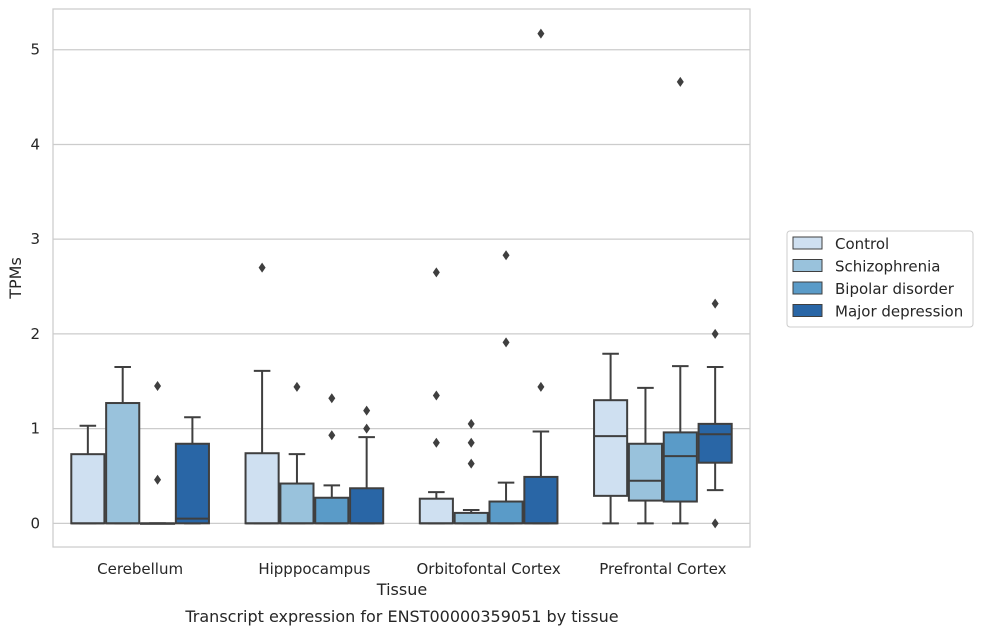 This screenshot has width=983, height=634. What do you see at coordinates (662, 569) in the screenshot?
I see `x-tick-label: Prefrontal Cortex` at bounding box center [662, 569].